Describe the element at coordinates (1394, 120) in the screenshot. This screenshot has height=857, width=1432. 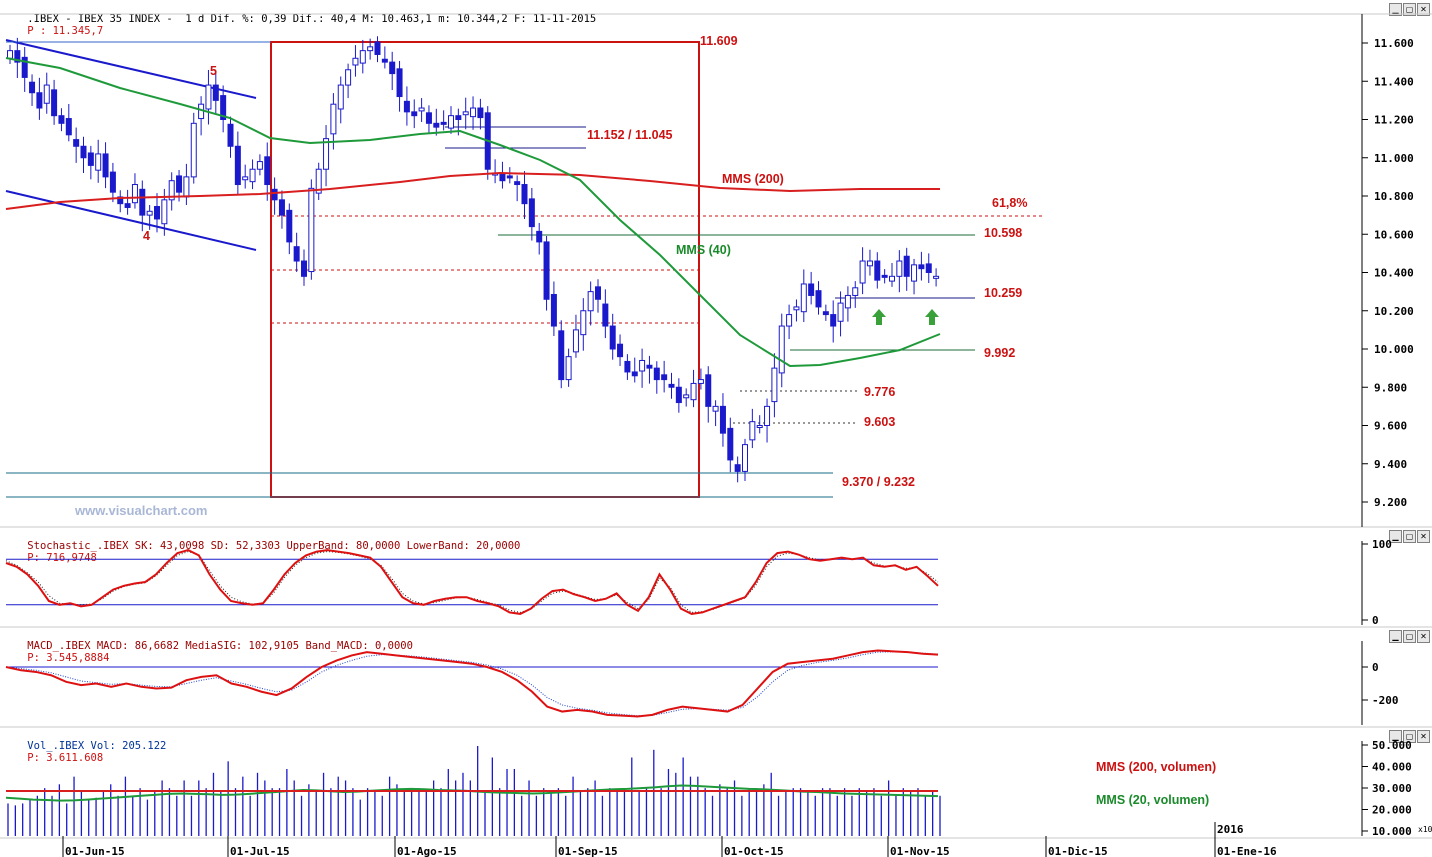
I see `price-tick-label: 11.200` at that location.